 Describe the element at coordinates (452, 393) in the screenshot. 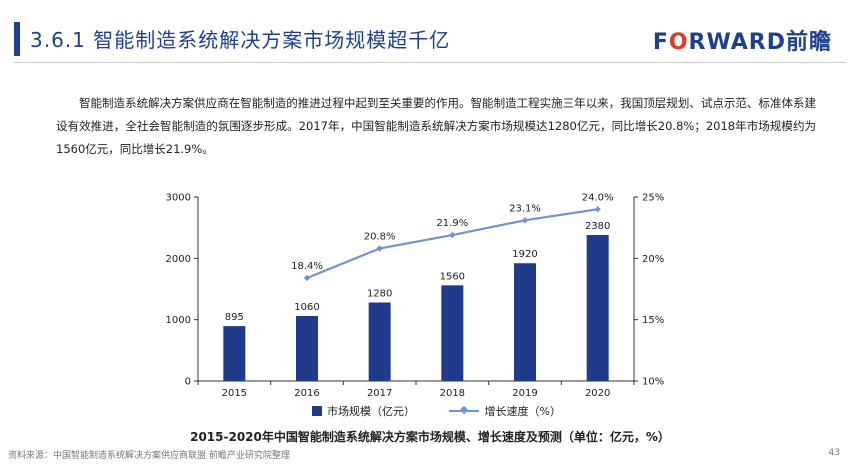

I see `x-axis-tick-label: 2018` at that location.